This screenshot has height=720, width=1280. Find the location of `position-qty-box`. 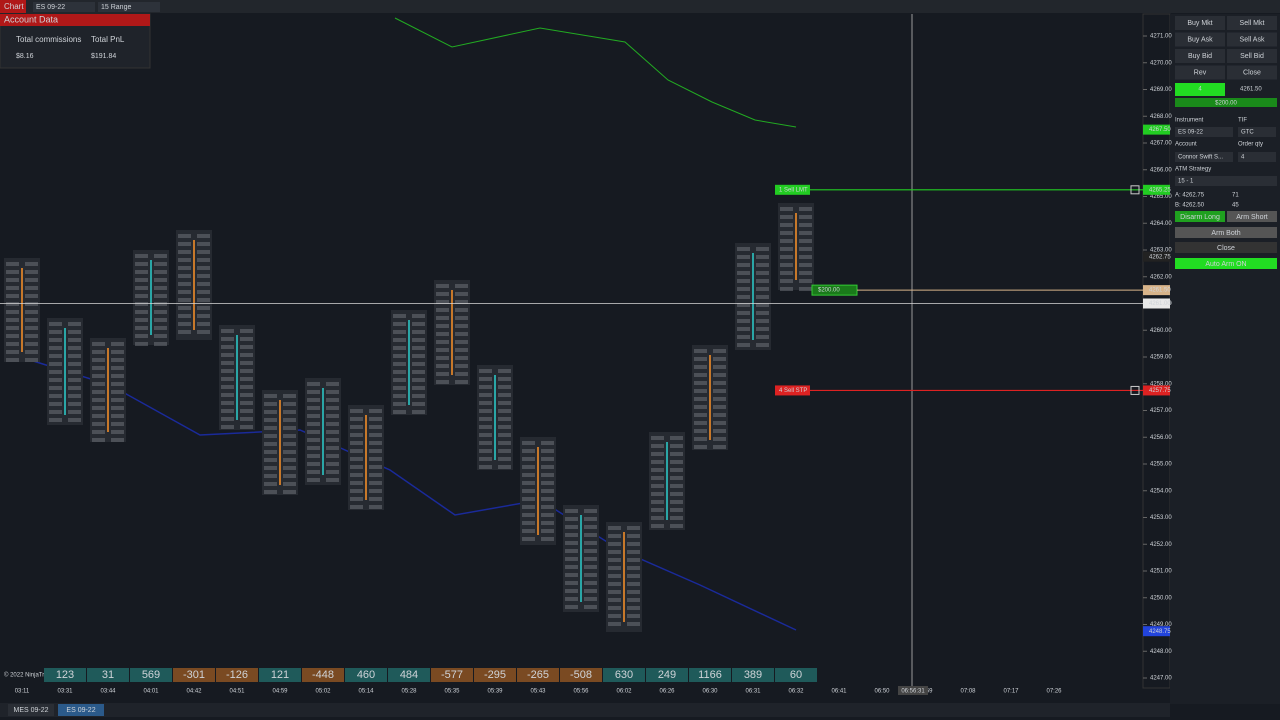

position-qty-box is located at coordinates (1200, 89).